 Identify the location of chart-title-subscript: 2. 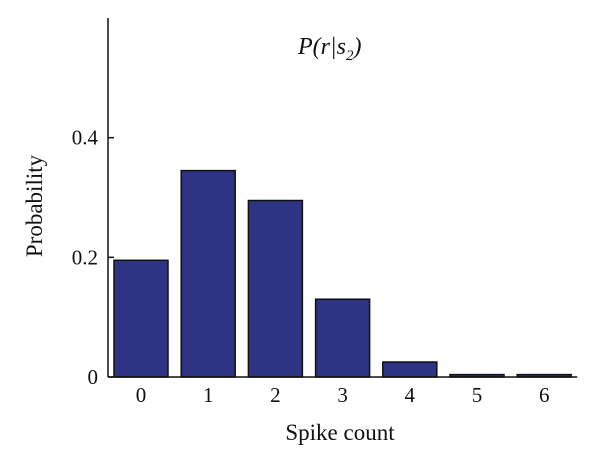
(350, 56).